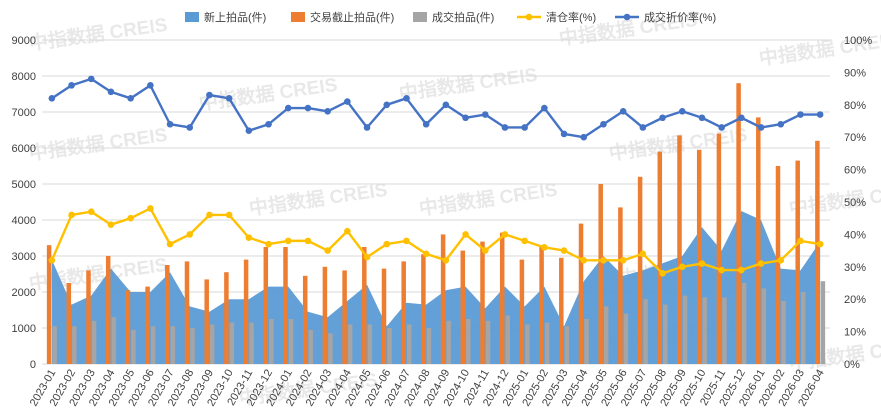  I want to click on y-left-tick: 7000, so click(24, 113).